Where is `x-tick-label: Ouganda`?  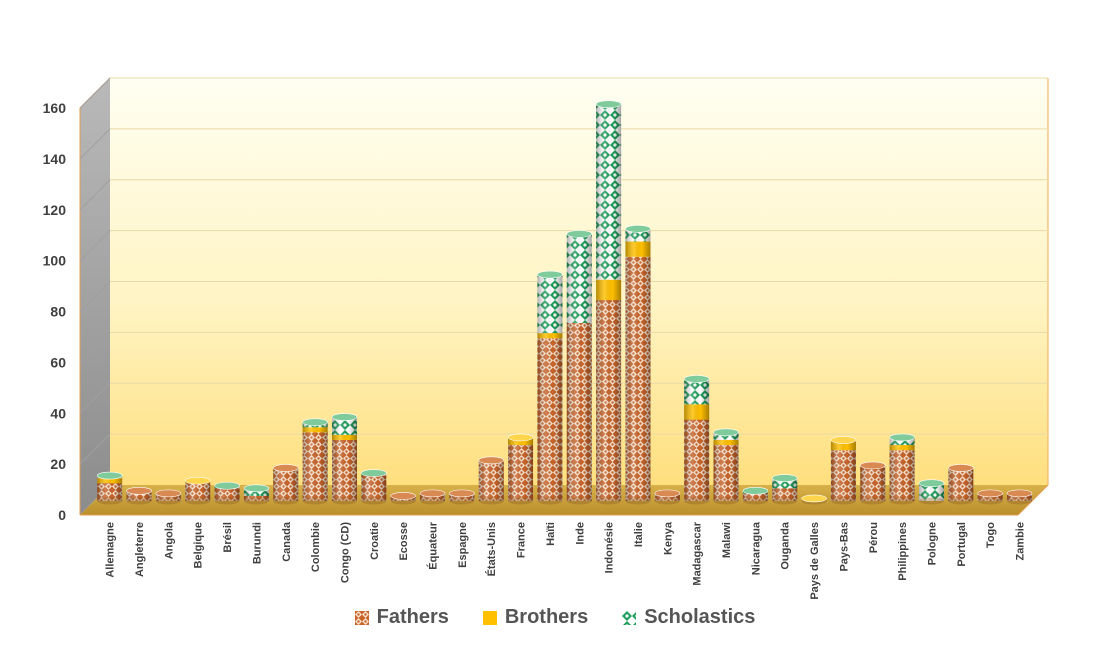
x-tick-label: Ouganda is located at coordinates (786, 545).